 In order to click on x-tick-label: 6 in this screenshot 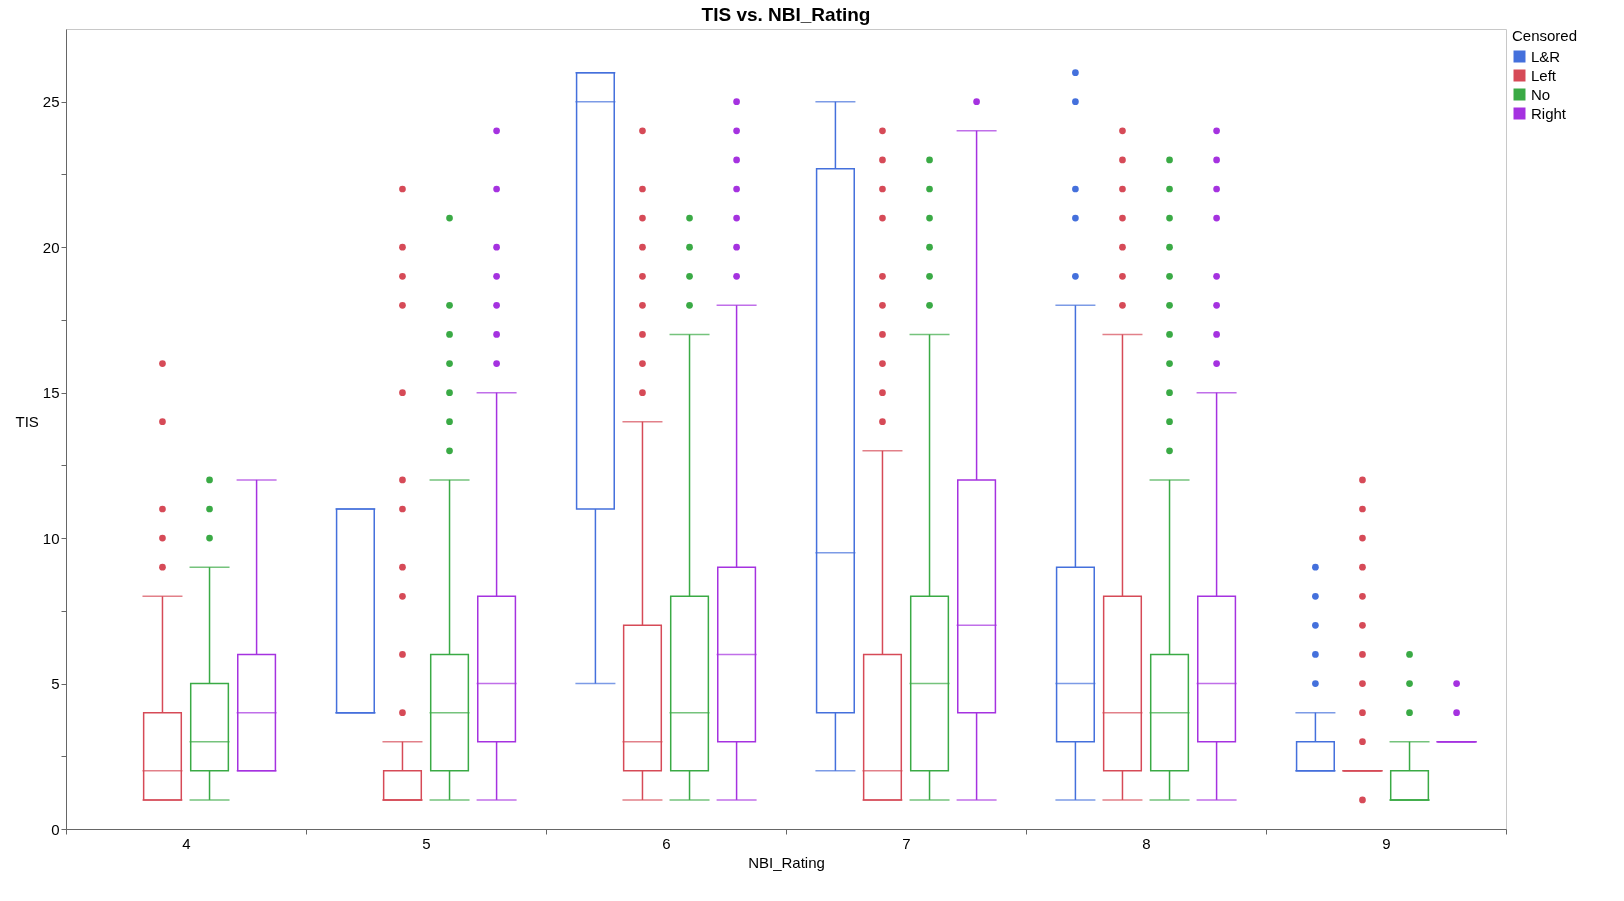, I will do `click(666, 843)`.